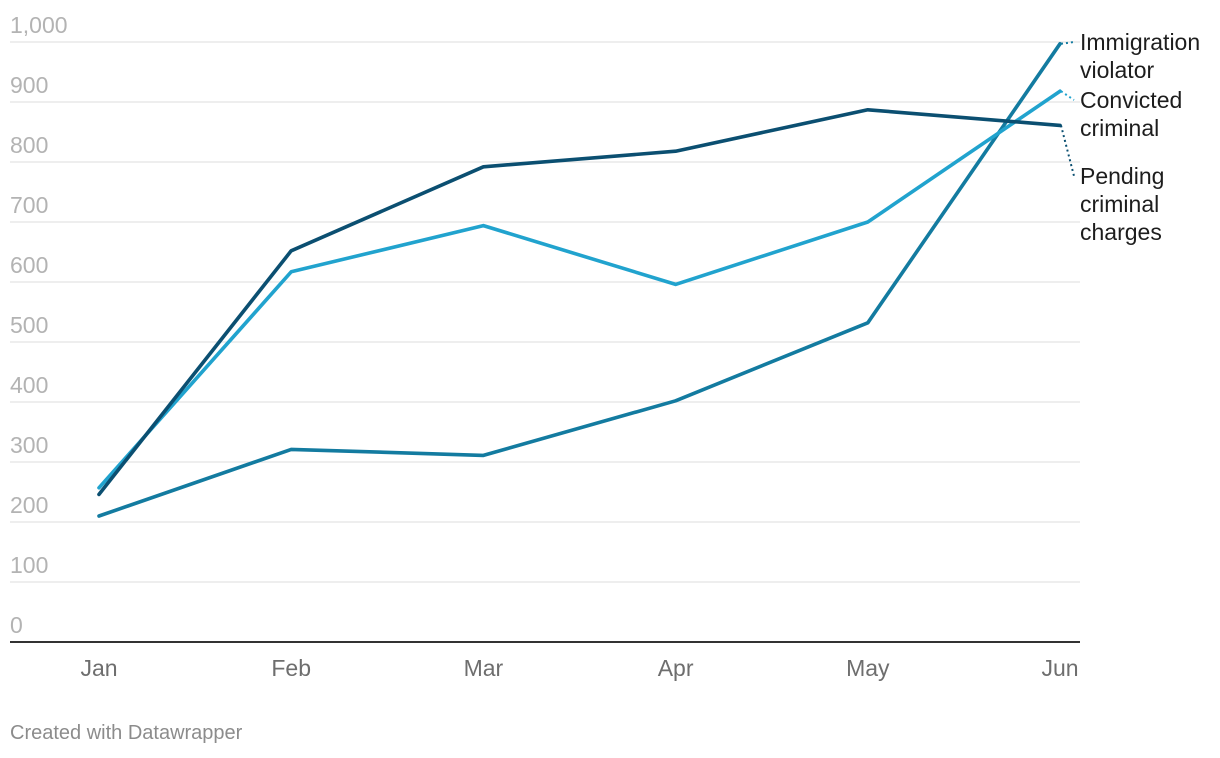 This screenshot has width=1220, height=758. What do you see at coordinates (676, 668) in the screenshot?
I see `x-tick-label: Apr` at bounding box center [676, 668].